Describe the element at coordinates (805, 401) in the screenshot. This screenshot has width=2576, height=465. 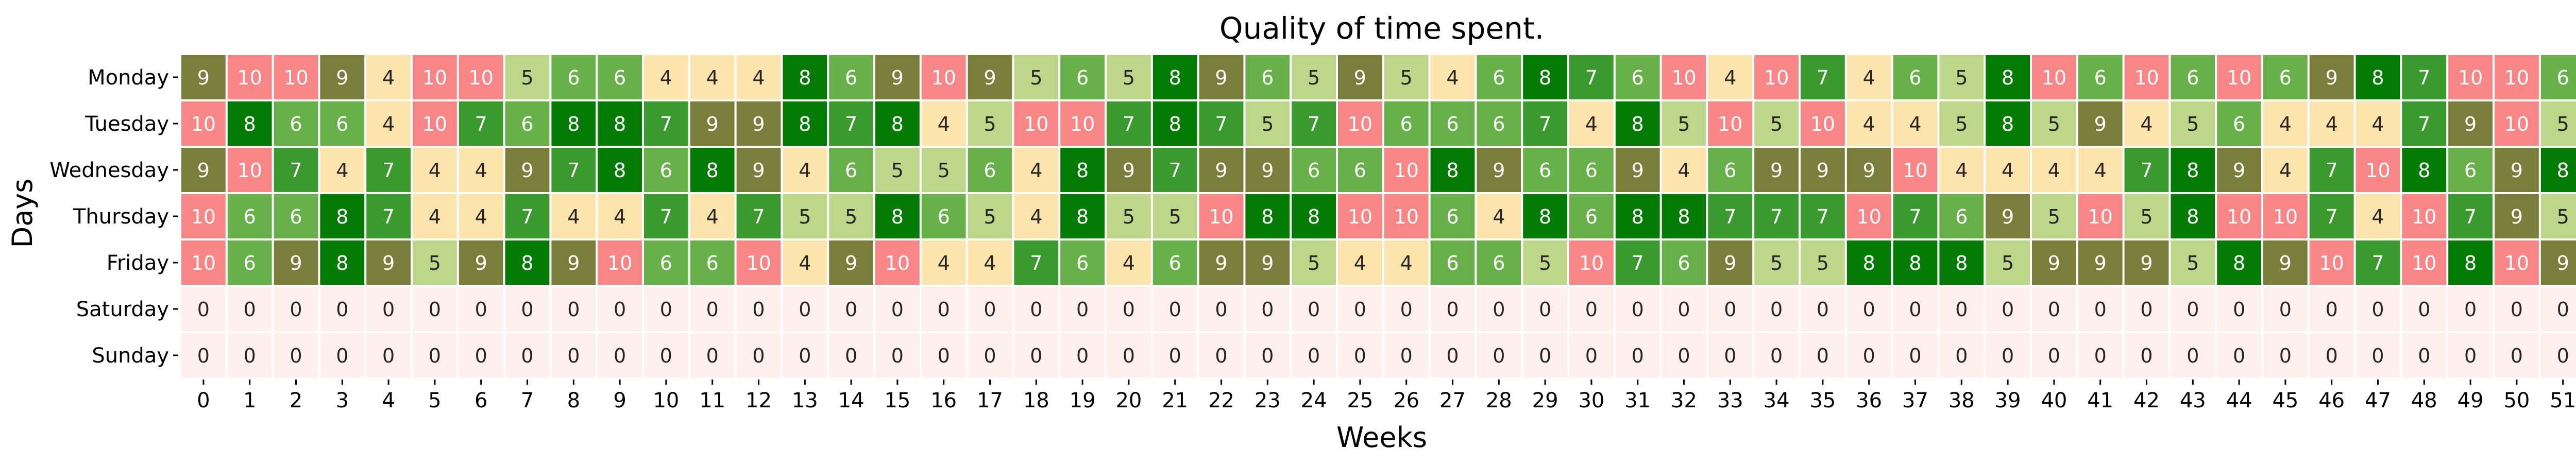
I see `x-tick-label: 13` at that location.